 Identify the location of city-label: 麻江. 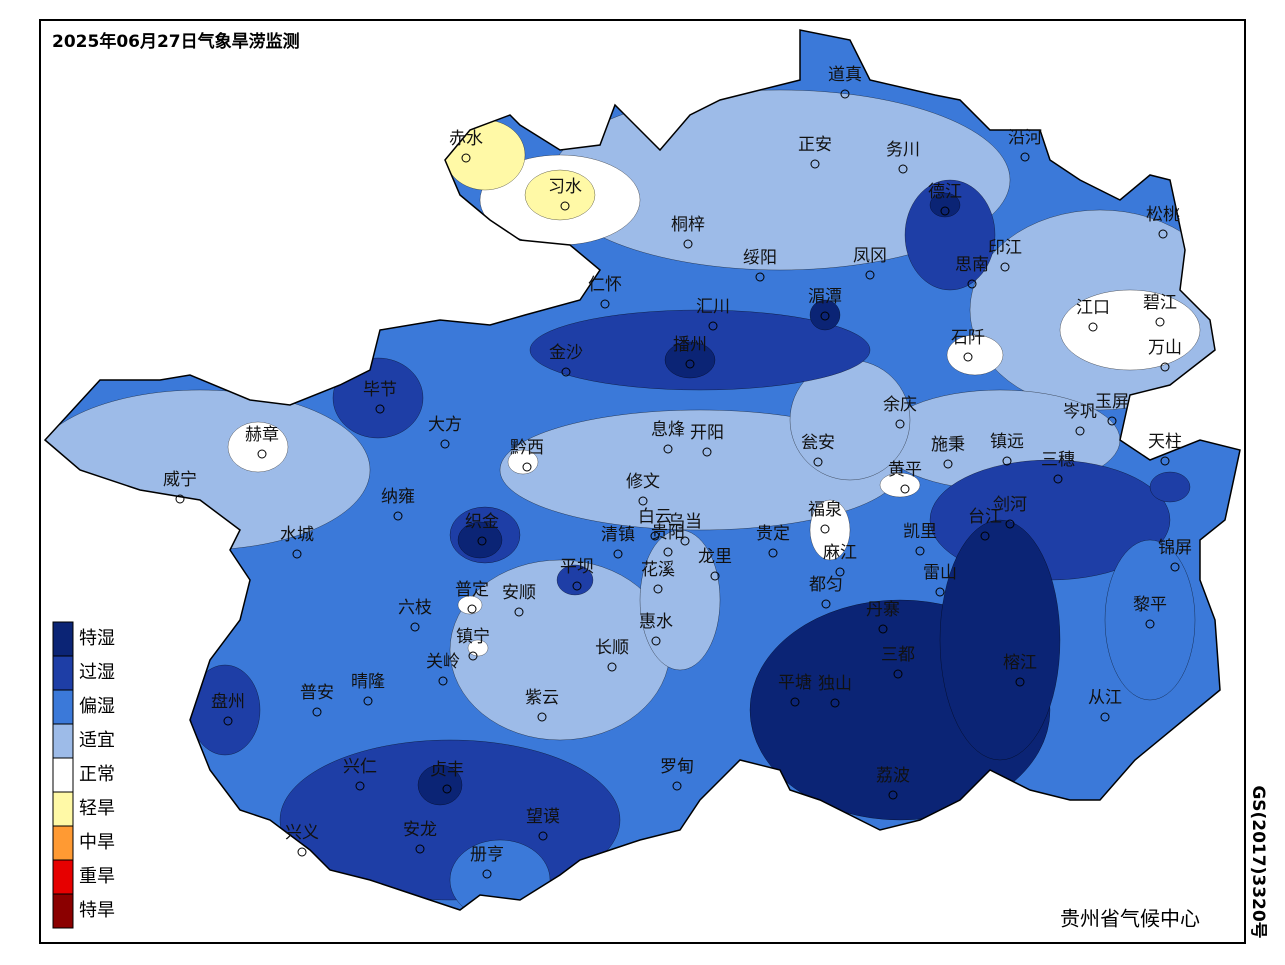
(840, 553).